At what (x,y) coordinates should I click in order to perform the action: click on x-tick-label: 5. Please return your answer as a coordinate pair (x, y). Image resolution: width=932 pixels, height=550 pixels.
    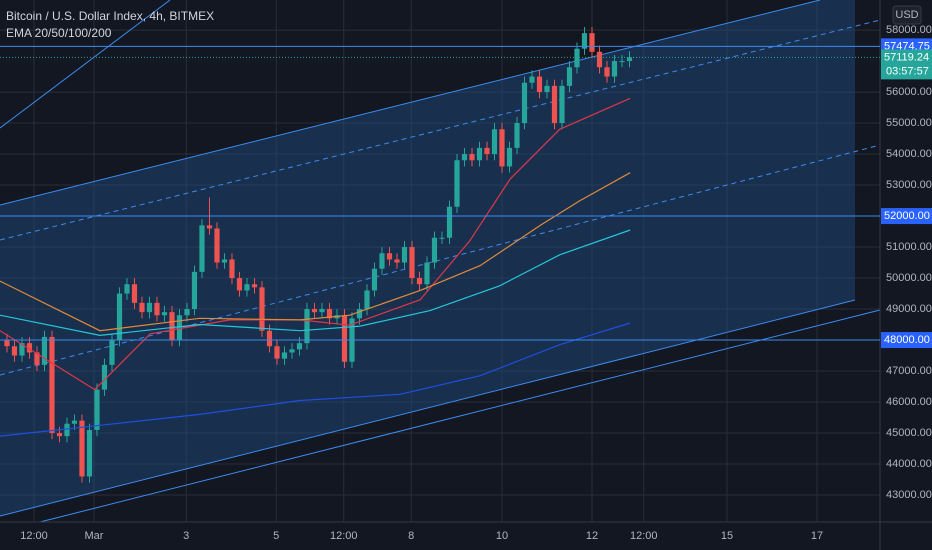
    Looking at the image, I should click on (276, 536).